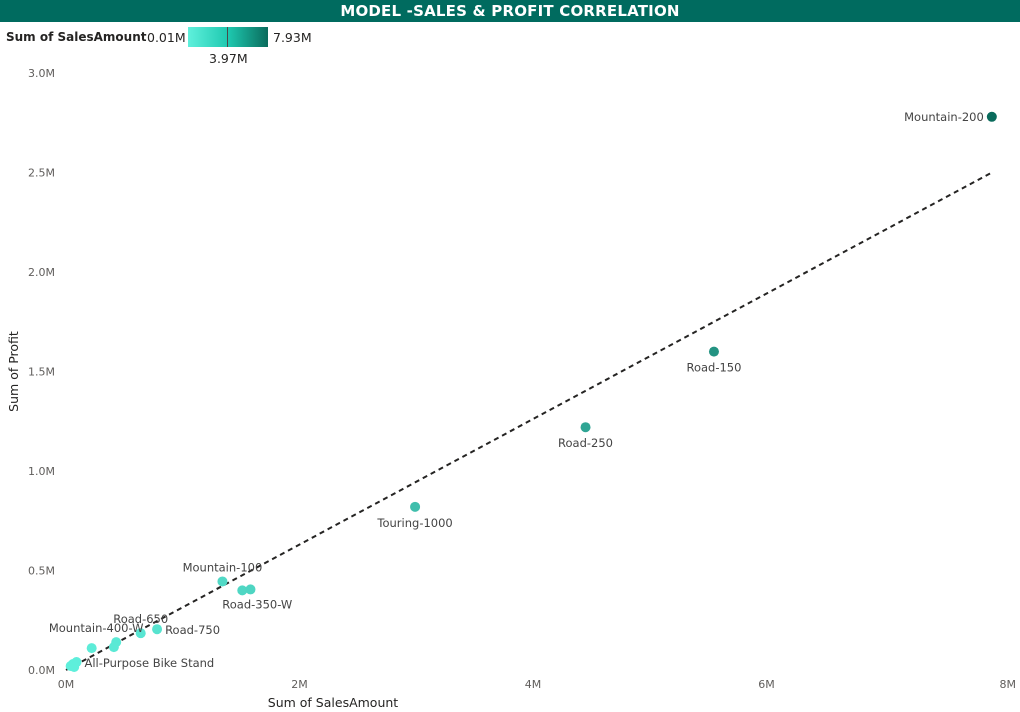 The width and height of the screenshot is (1020, 712). I want to click on data-label: Road-350-W, so click(257, 604).